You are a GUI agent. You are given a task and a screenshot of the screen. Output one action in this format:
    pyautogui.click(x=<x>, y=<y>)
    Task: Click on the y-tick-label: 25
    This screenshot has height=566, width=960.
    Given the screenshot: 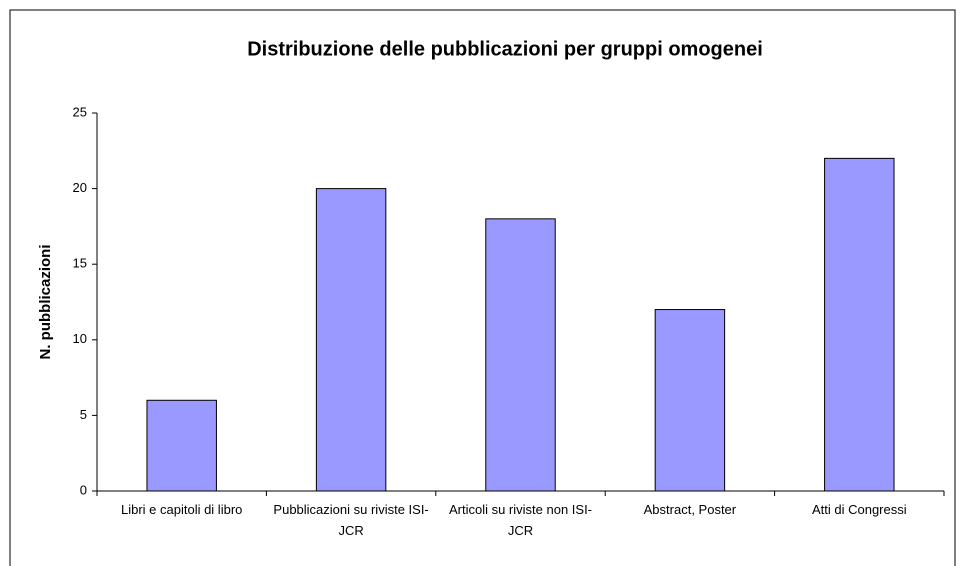 What is the action you would take?
    pyautogui.click(x=80, y=111)
    